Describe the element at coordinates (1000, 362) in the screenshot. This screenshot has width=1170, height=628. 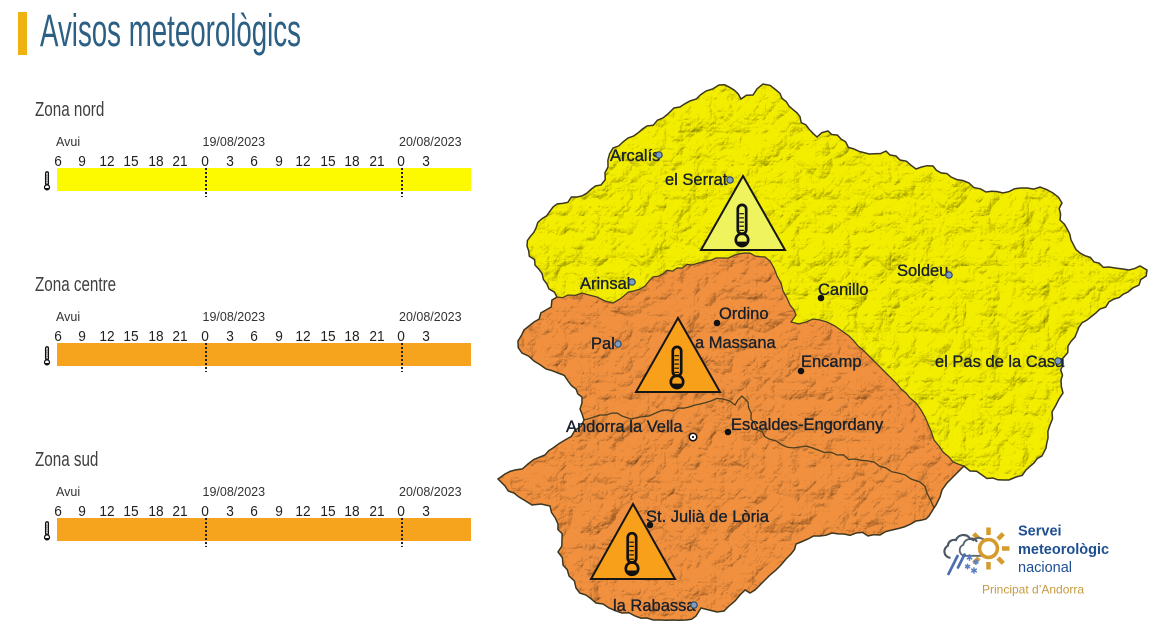
I see `svg-text: el Pas de la Casa` at that location.